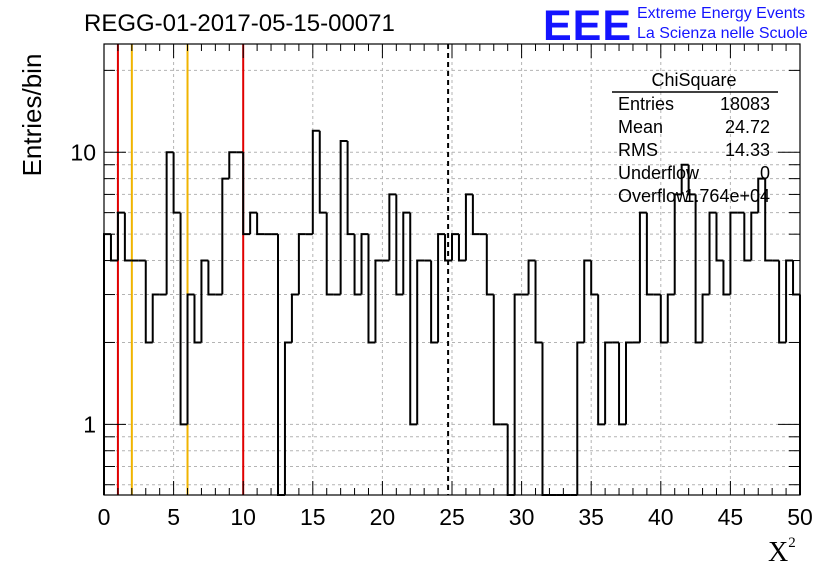 The image size is (836, 572). Describe the element at coordinates (83, 152) in the screenshot. I see `y-tick-label: 10` at that location.